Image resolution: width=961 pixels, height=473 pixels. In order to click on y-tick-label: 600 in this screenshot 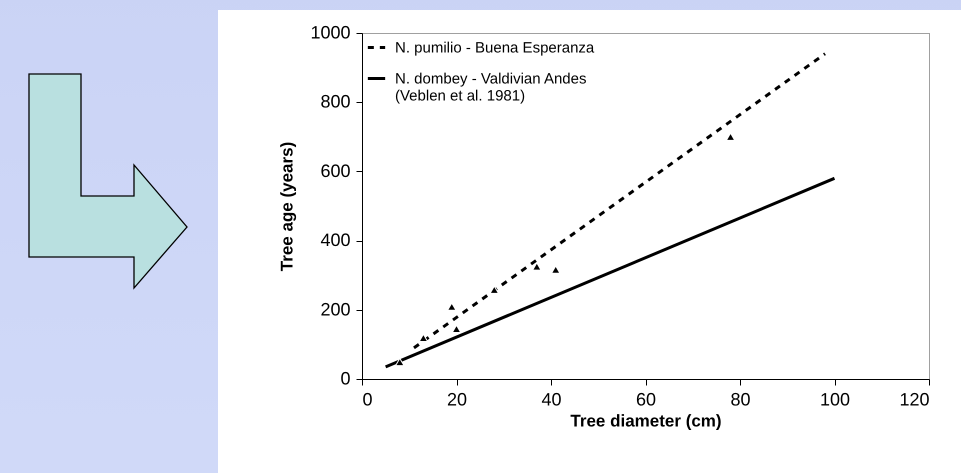, I will do `click(335, 170)`.